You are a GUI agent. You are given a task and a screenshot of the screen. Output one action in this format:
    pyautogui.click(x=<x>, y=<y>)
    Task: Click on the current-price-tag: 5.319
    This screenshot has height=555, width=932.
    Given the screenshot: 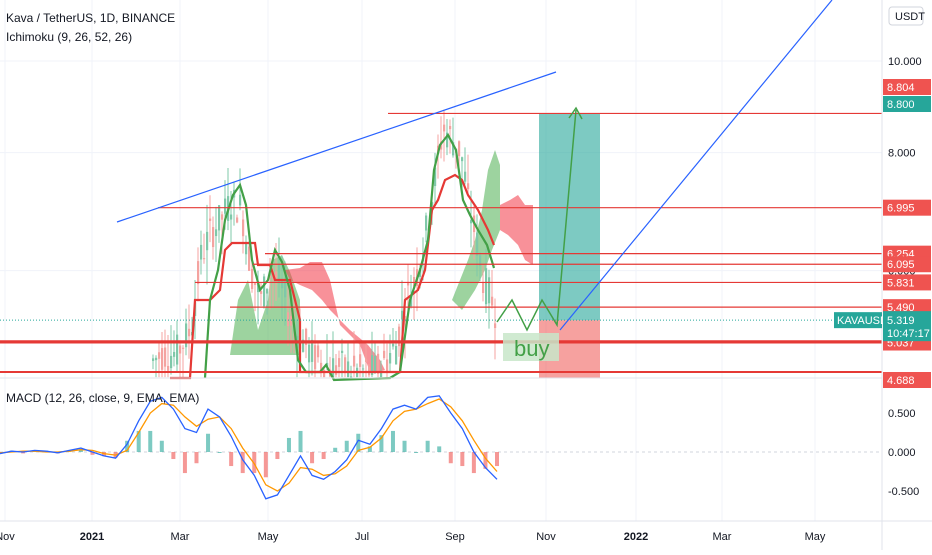 What is the action you would take?
    pyautogui.click(x=901, y=321)
    